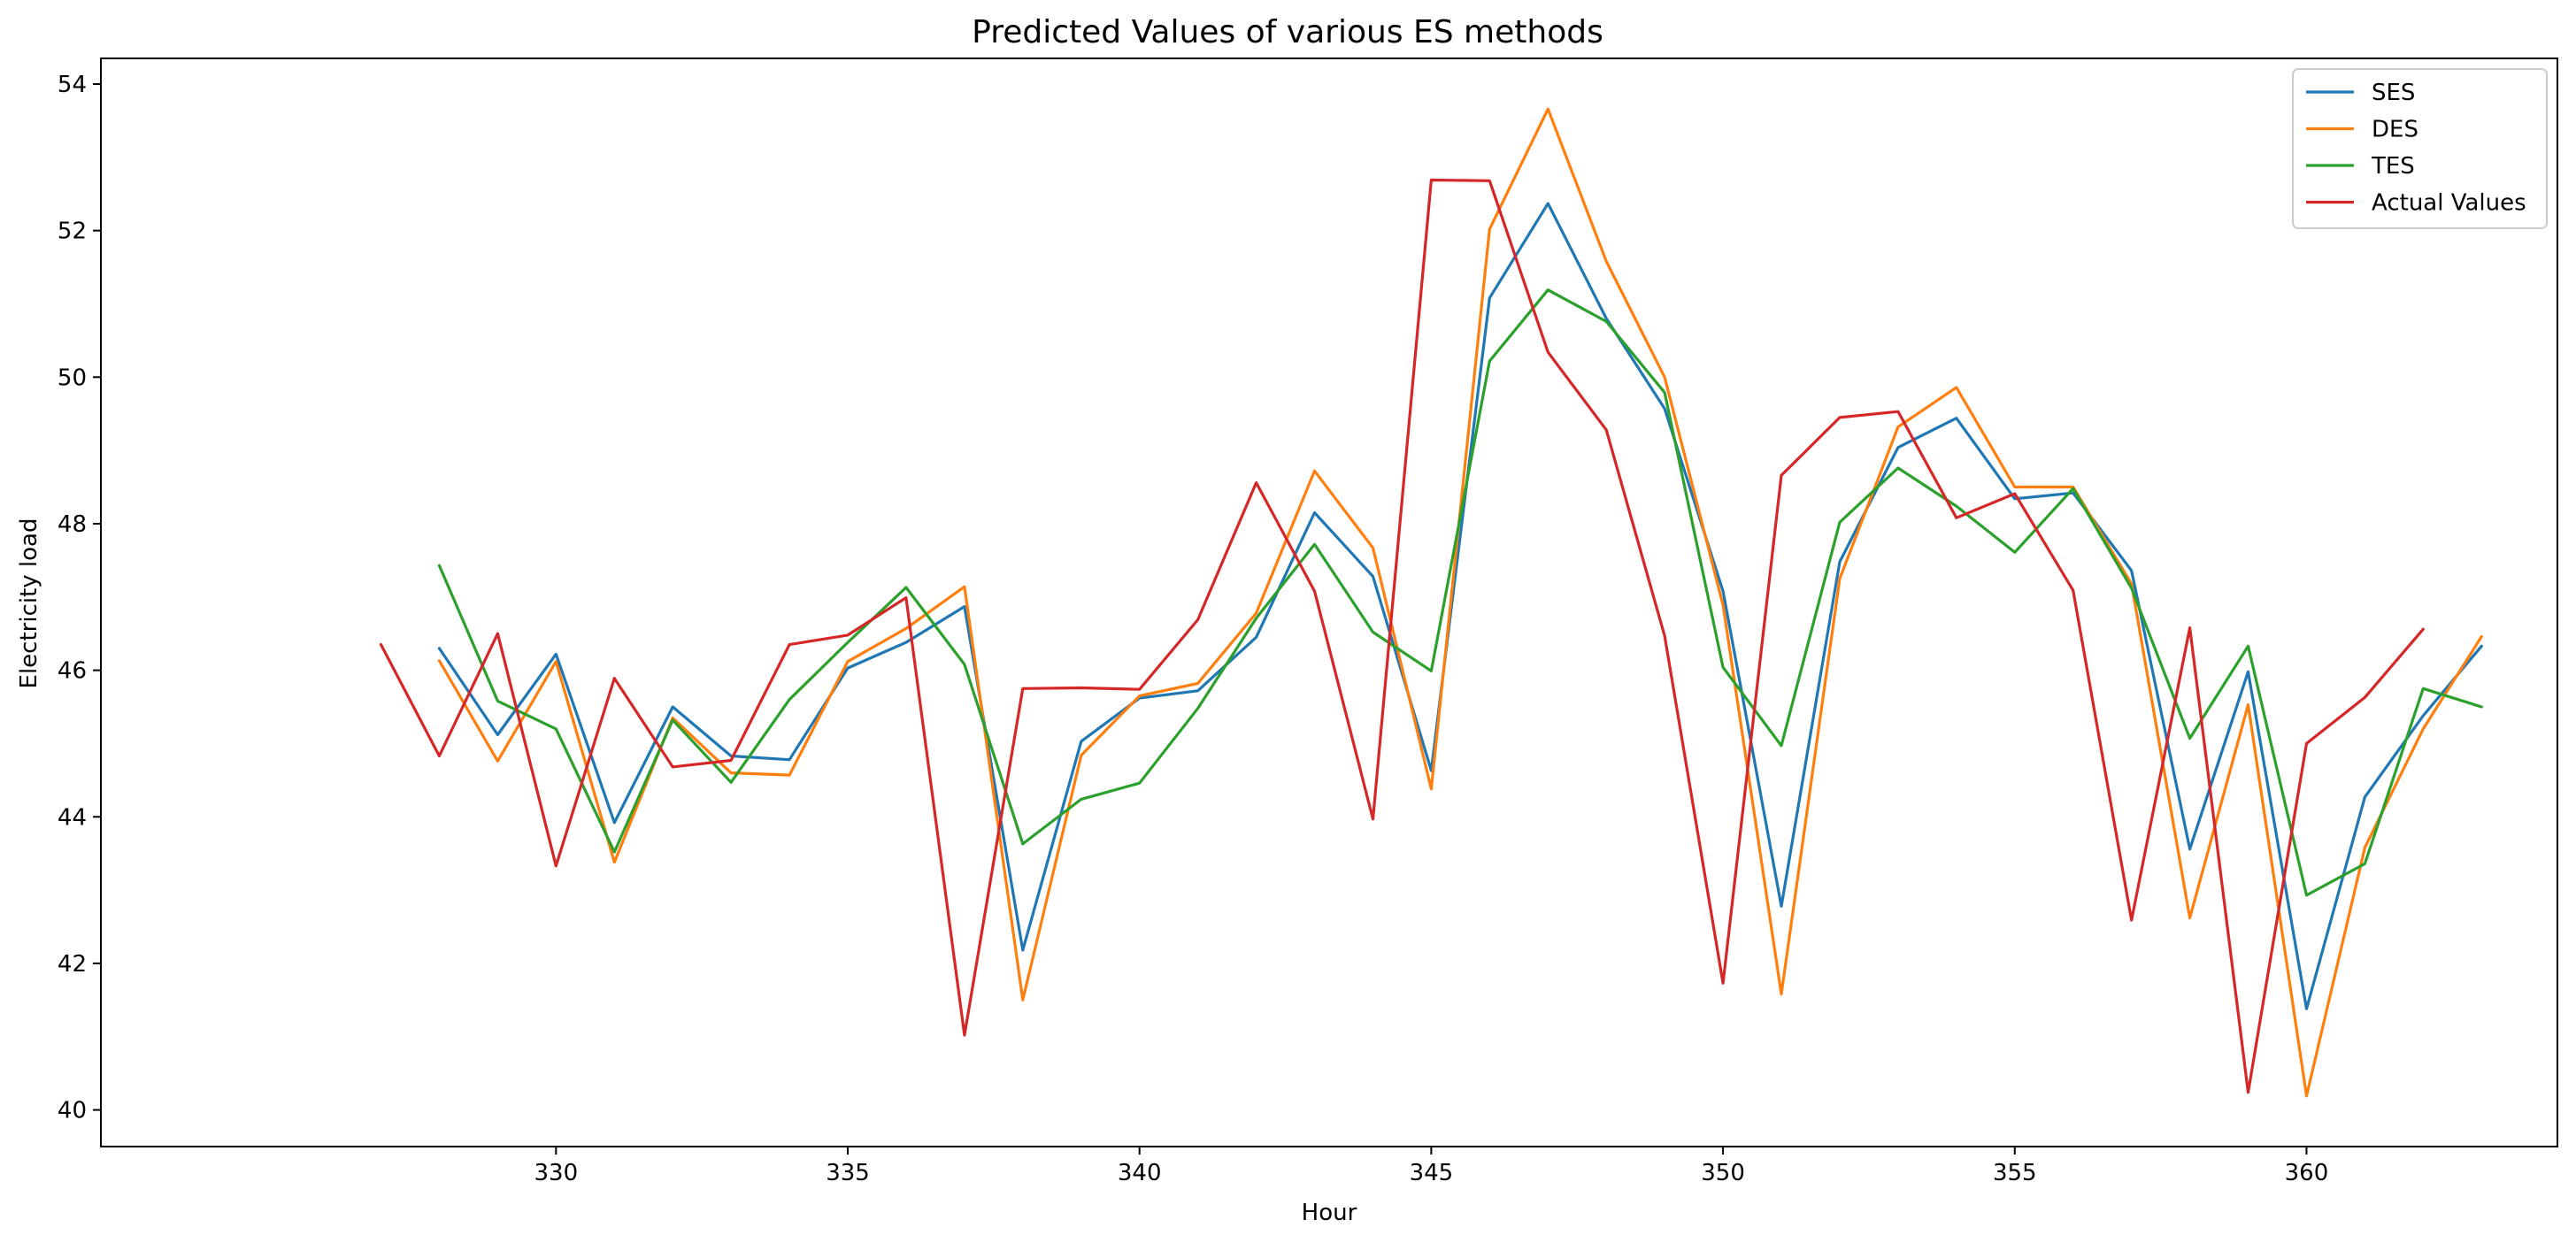  I want to click on x-axis-label: Hour, so click(1329, 1213).